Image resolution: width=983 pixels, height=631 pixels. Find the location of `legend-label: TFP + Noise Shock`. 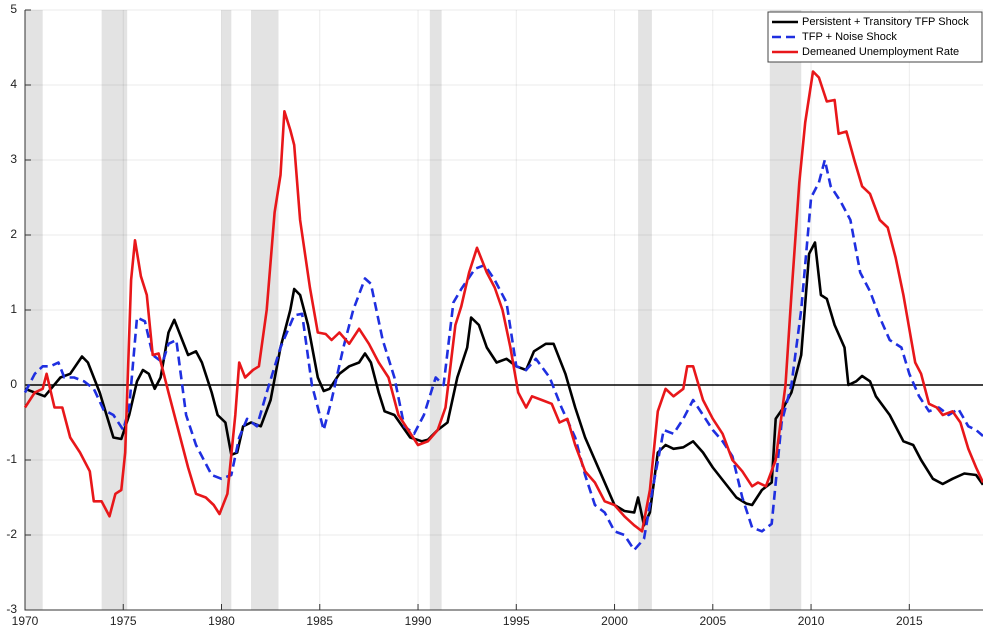

legend-label: TFP + Noise Shock is located at coordinates (849, 37).